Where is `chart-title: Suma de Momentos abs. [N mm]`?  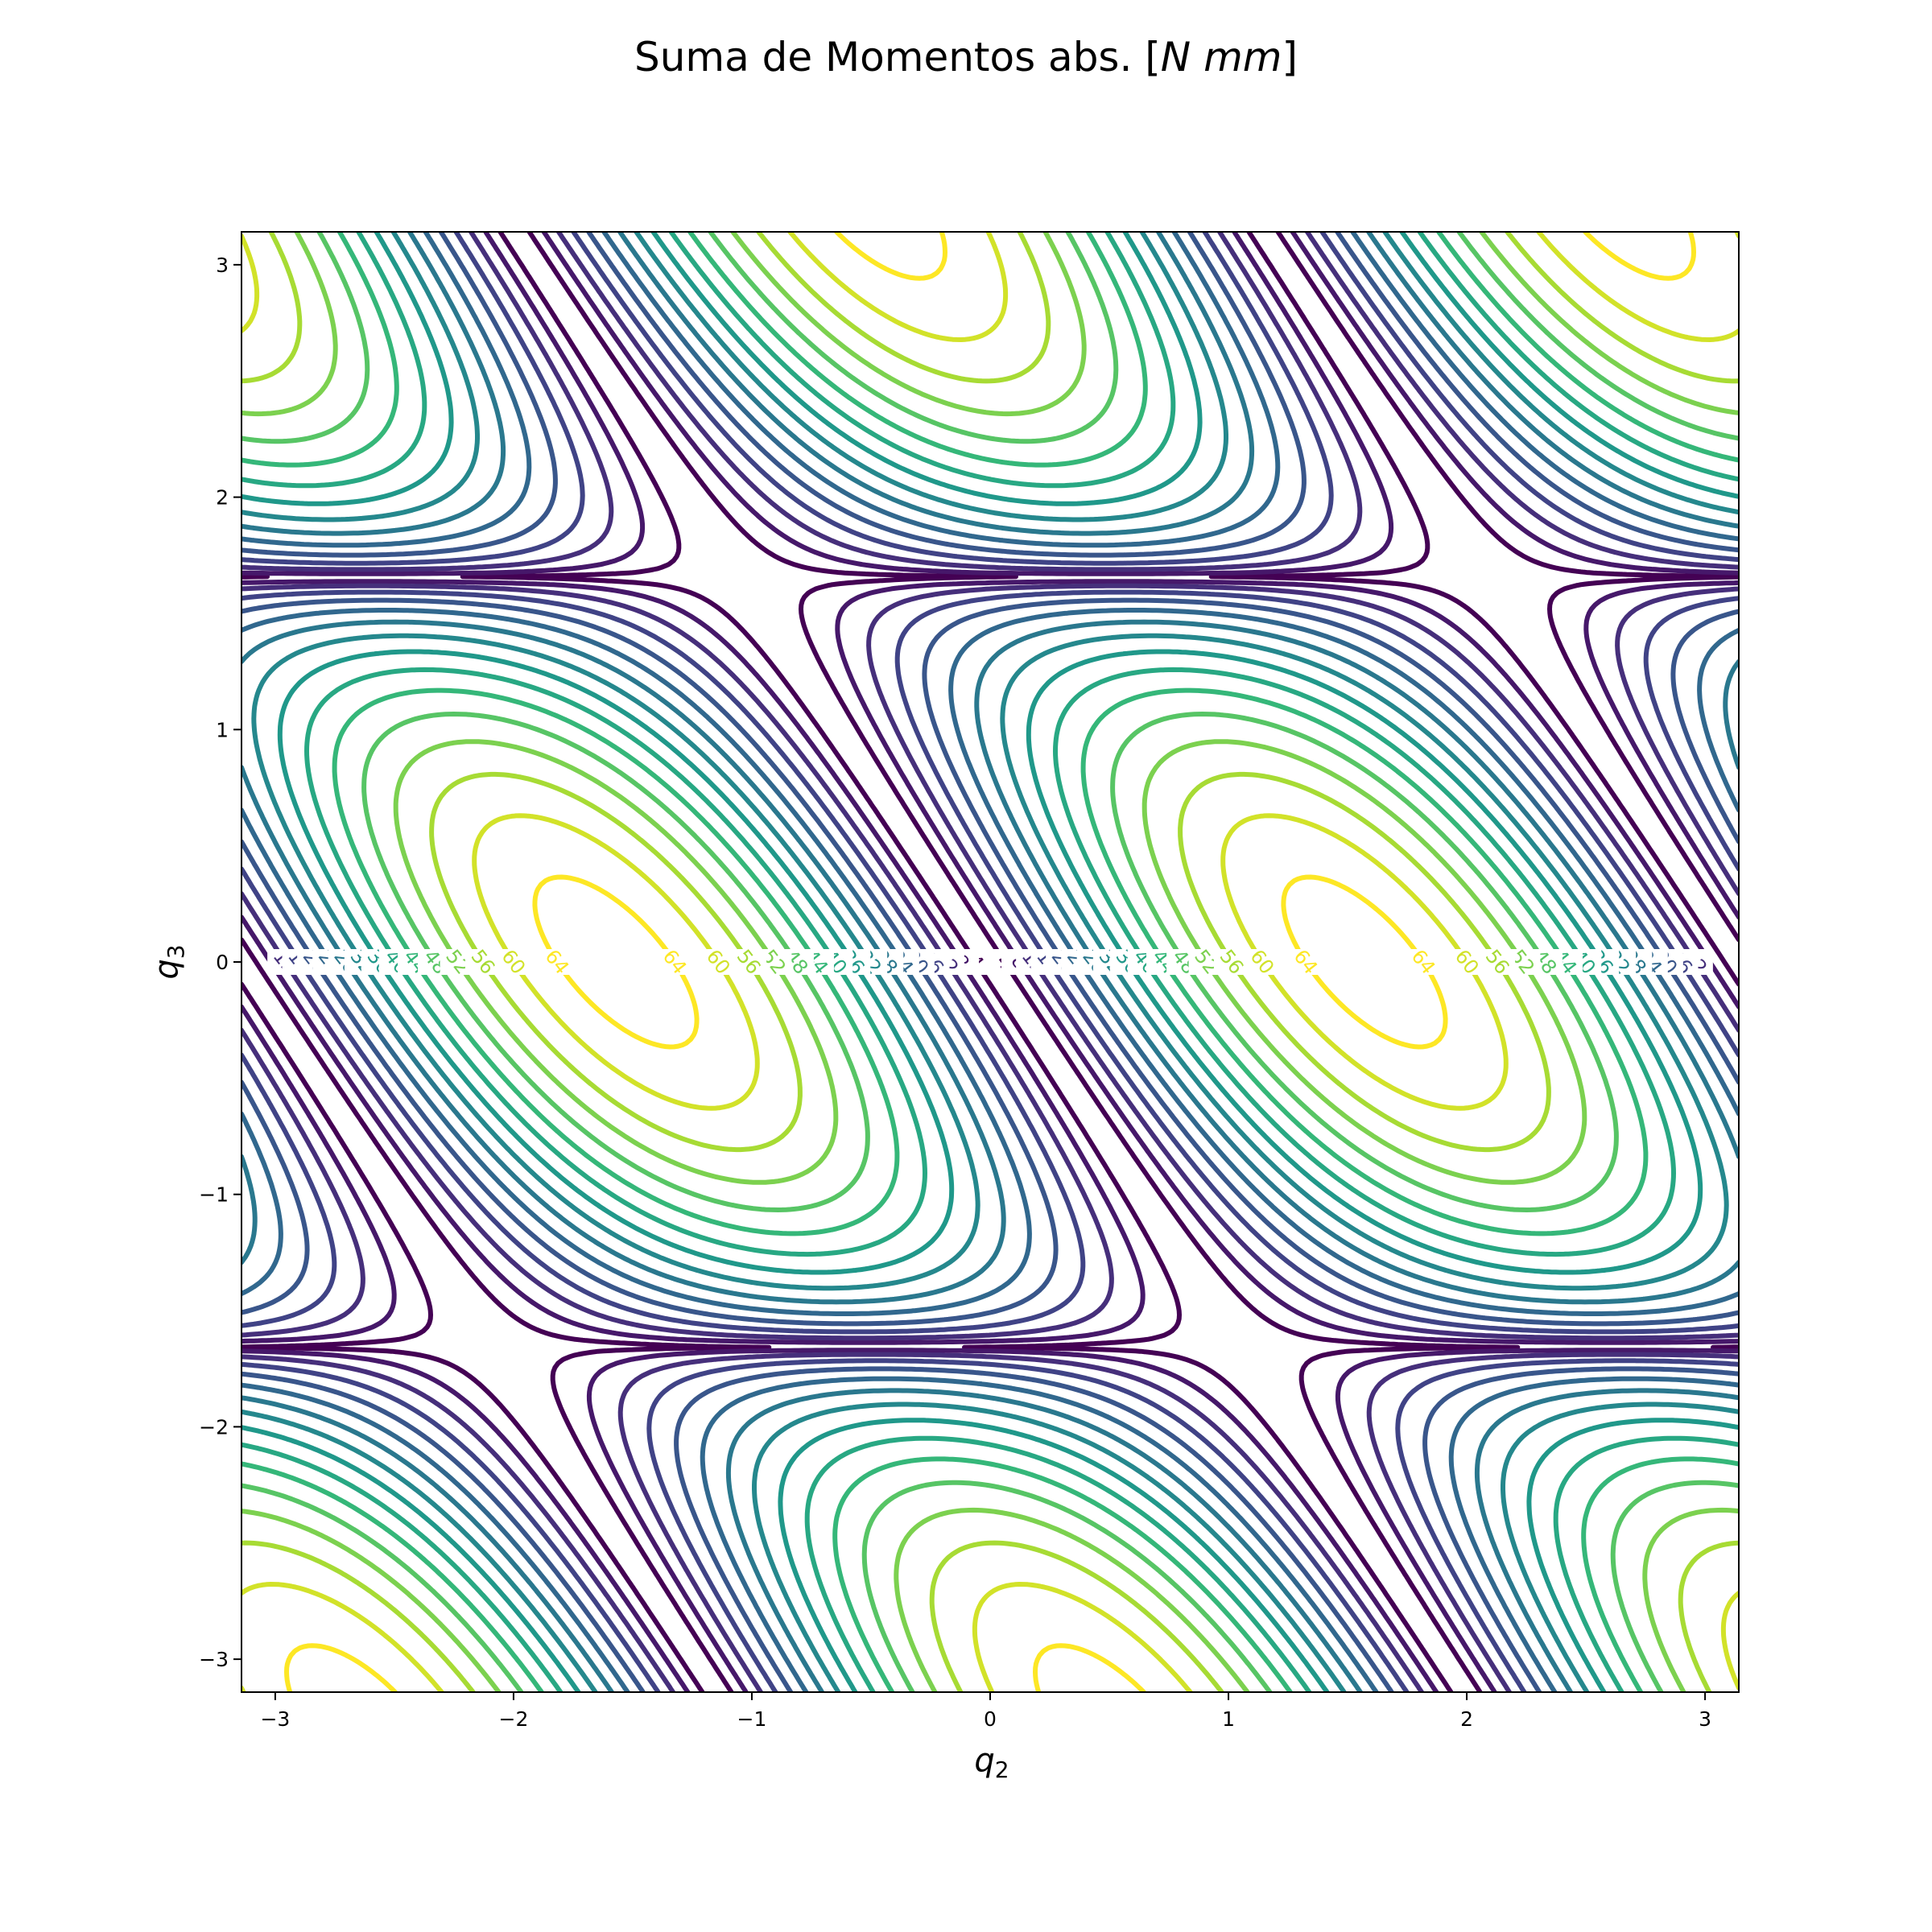 chart-title: Suma de Momentos abs. [N mm] is located at coordinates (966, 57).